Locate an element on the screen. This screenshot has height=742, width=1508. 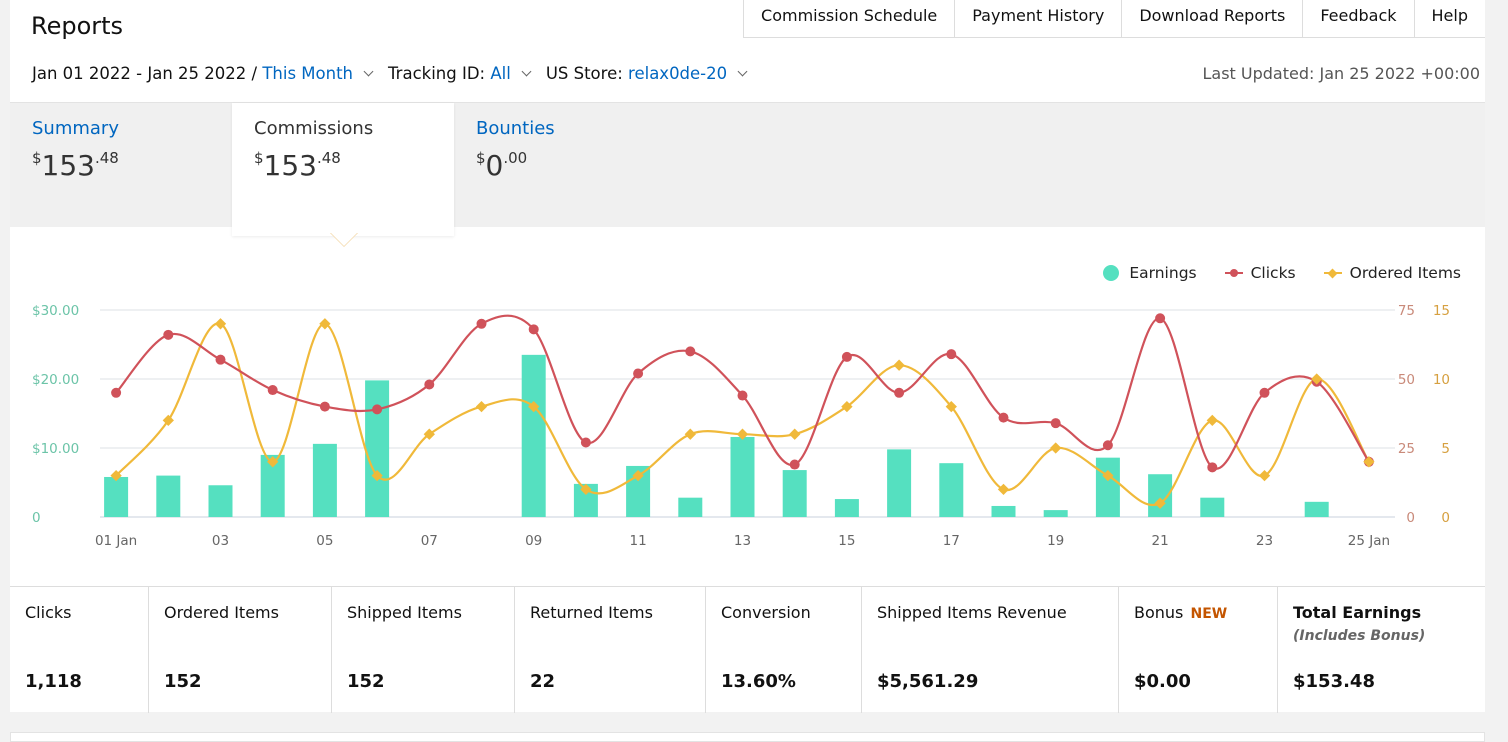
clicks-swatch is located at coordinates (1233, 273).